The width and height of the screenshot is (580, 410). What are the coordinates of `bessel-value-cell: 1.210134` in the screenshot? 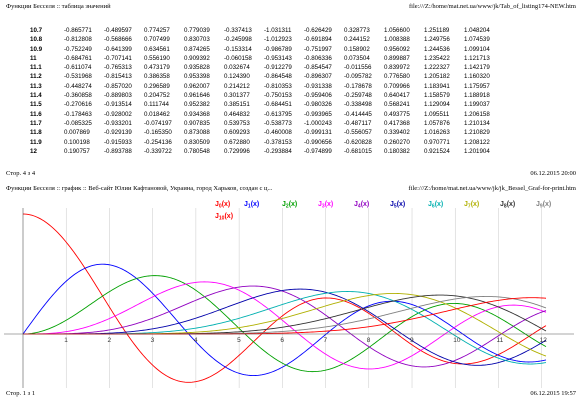 It's located at (477, 123).